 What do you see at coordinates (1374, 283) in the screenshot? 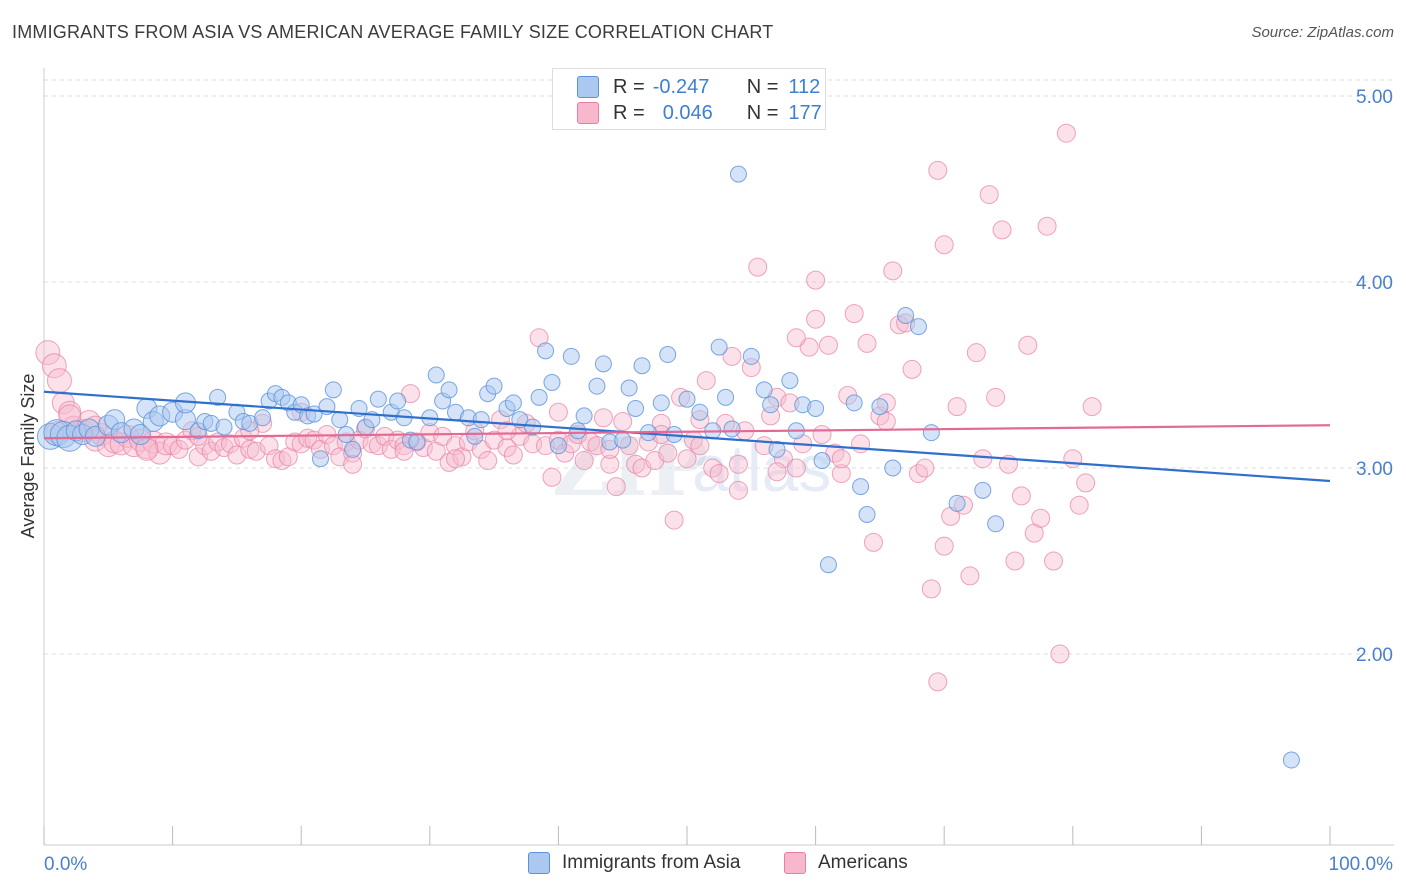
I see `y-tick-label: 4.00` at bounding box center [1374, 283].